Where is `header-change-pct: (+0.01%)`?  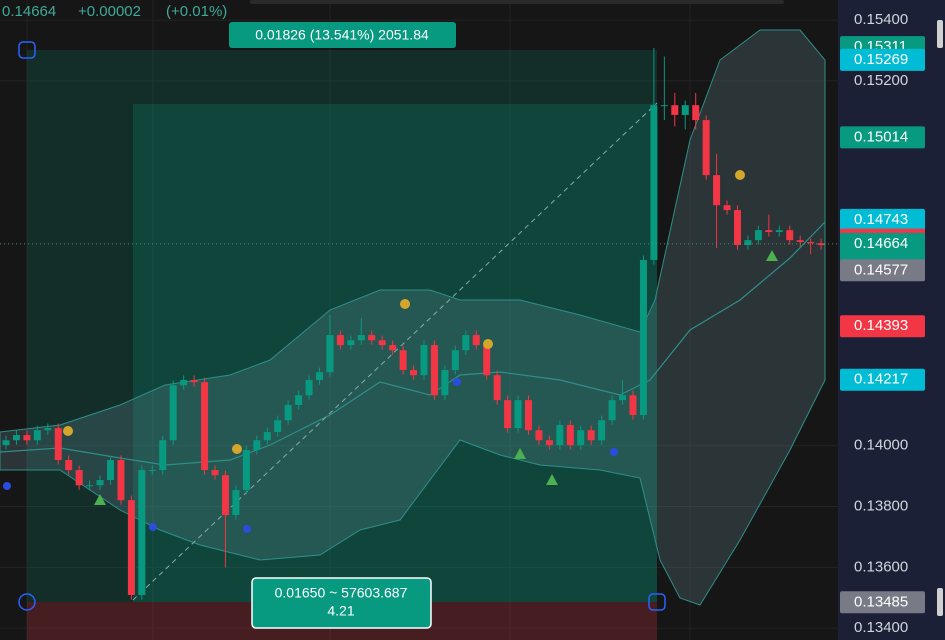 header-change-pct: (+0.01%) is located at coordinates (196, 11).